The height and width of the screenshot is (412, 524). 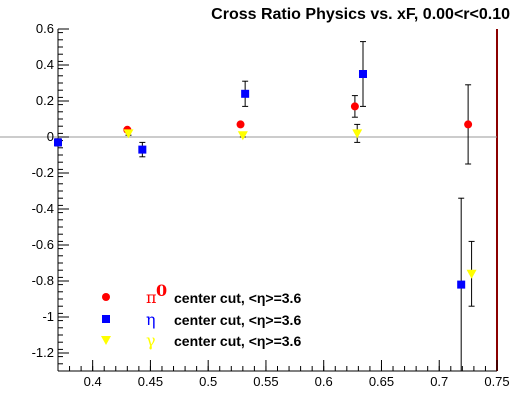 What do you see at coordinates (43, 172) in the screenshot?
I see `y-tick-label: -0.2` at bounding box center [43, 172].